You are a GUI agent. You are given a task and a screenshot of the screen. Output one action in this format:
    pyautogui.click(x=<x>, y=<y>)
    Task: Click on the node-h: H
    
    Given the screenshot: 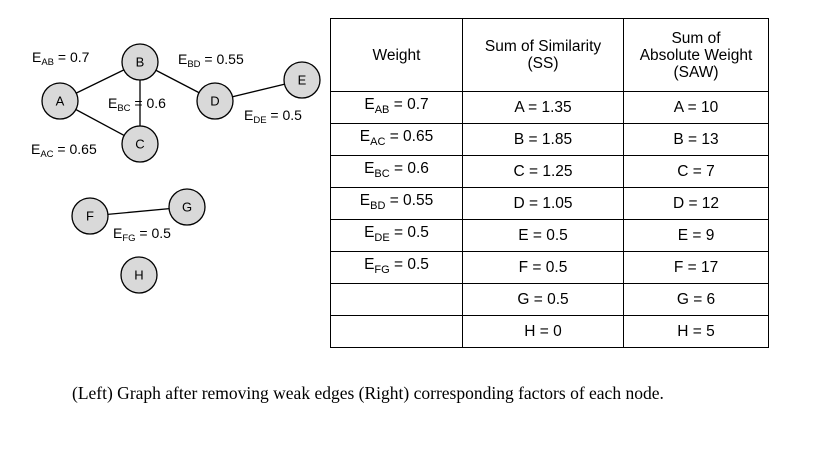 What is the action you would take?
    pyautogui.click(x=139, y=275)
    